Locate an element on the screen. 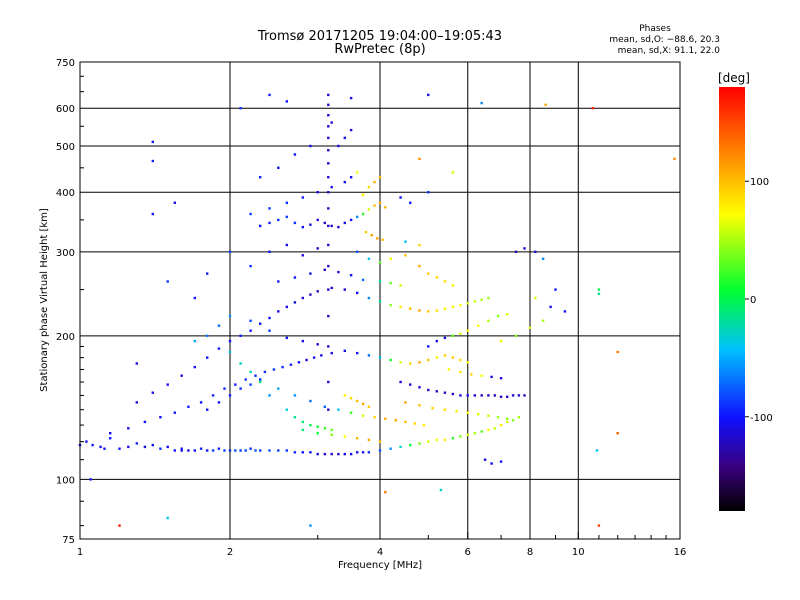 This screenshot has height=600, width=800. x-tick-label: 10 is located at coordinates (578, 552).